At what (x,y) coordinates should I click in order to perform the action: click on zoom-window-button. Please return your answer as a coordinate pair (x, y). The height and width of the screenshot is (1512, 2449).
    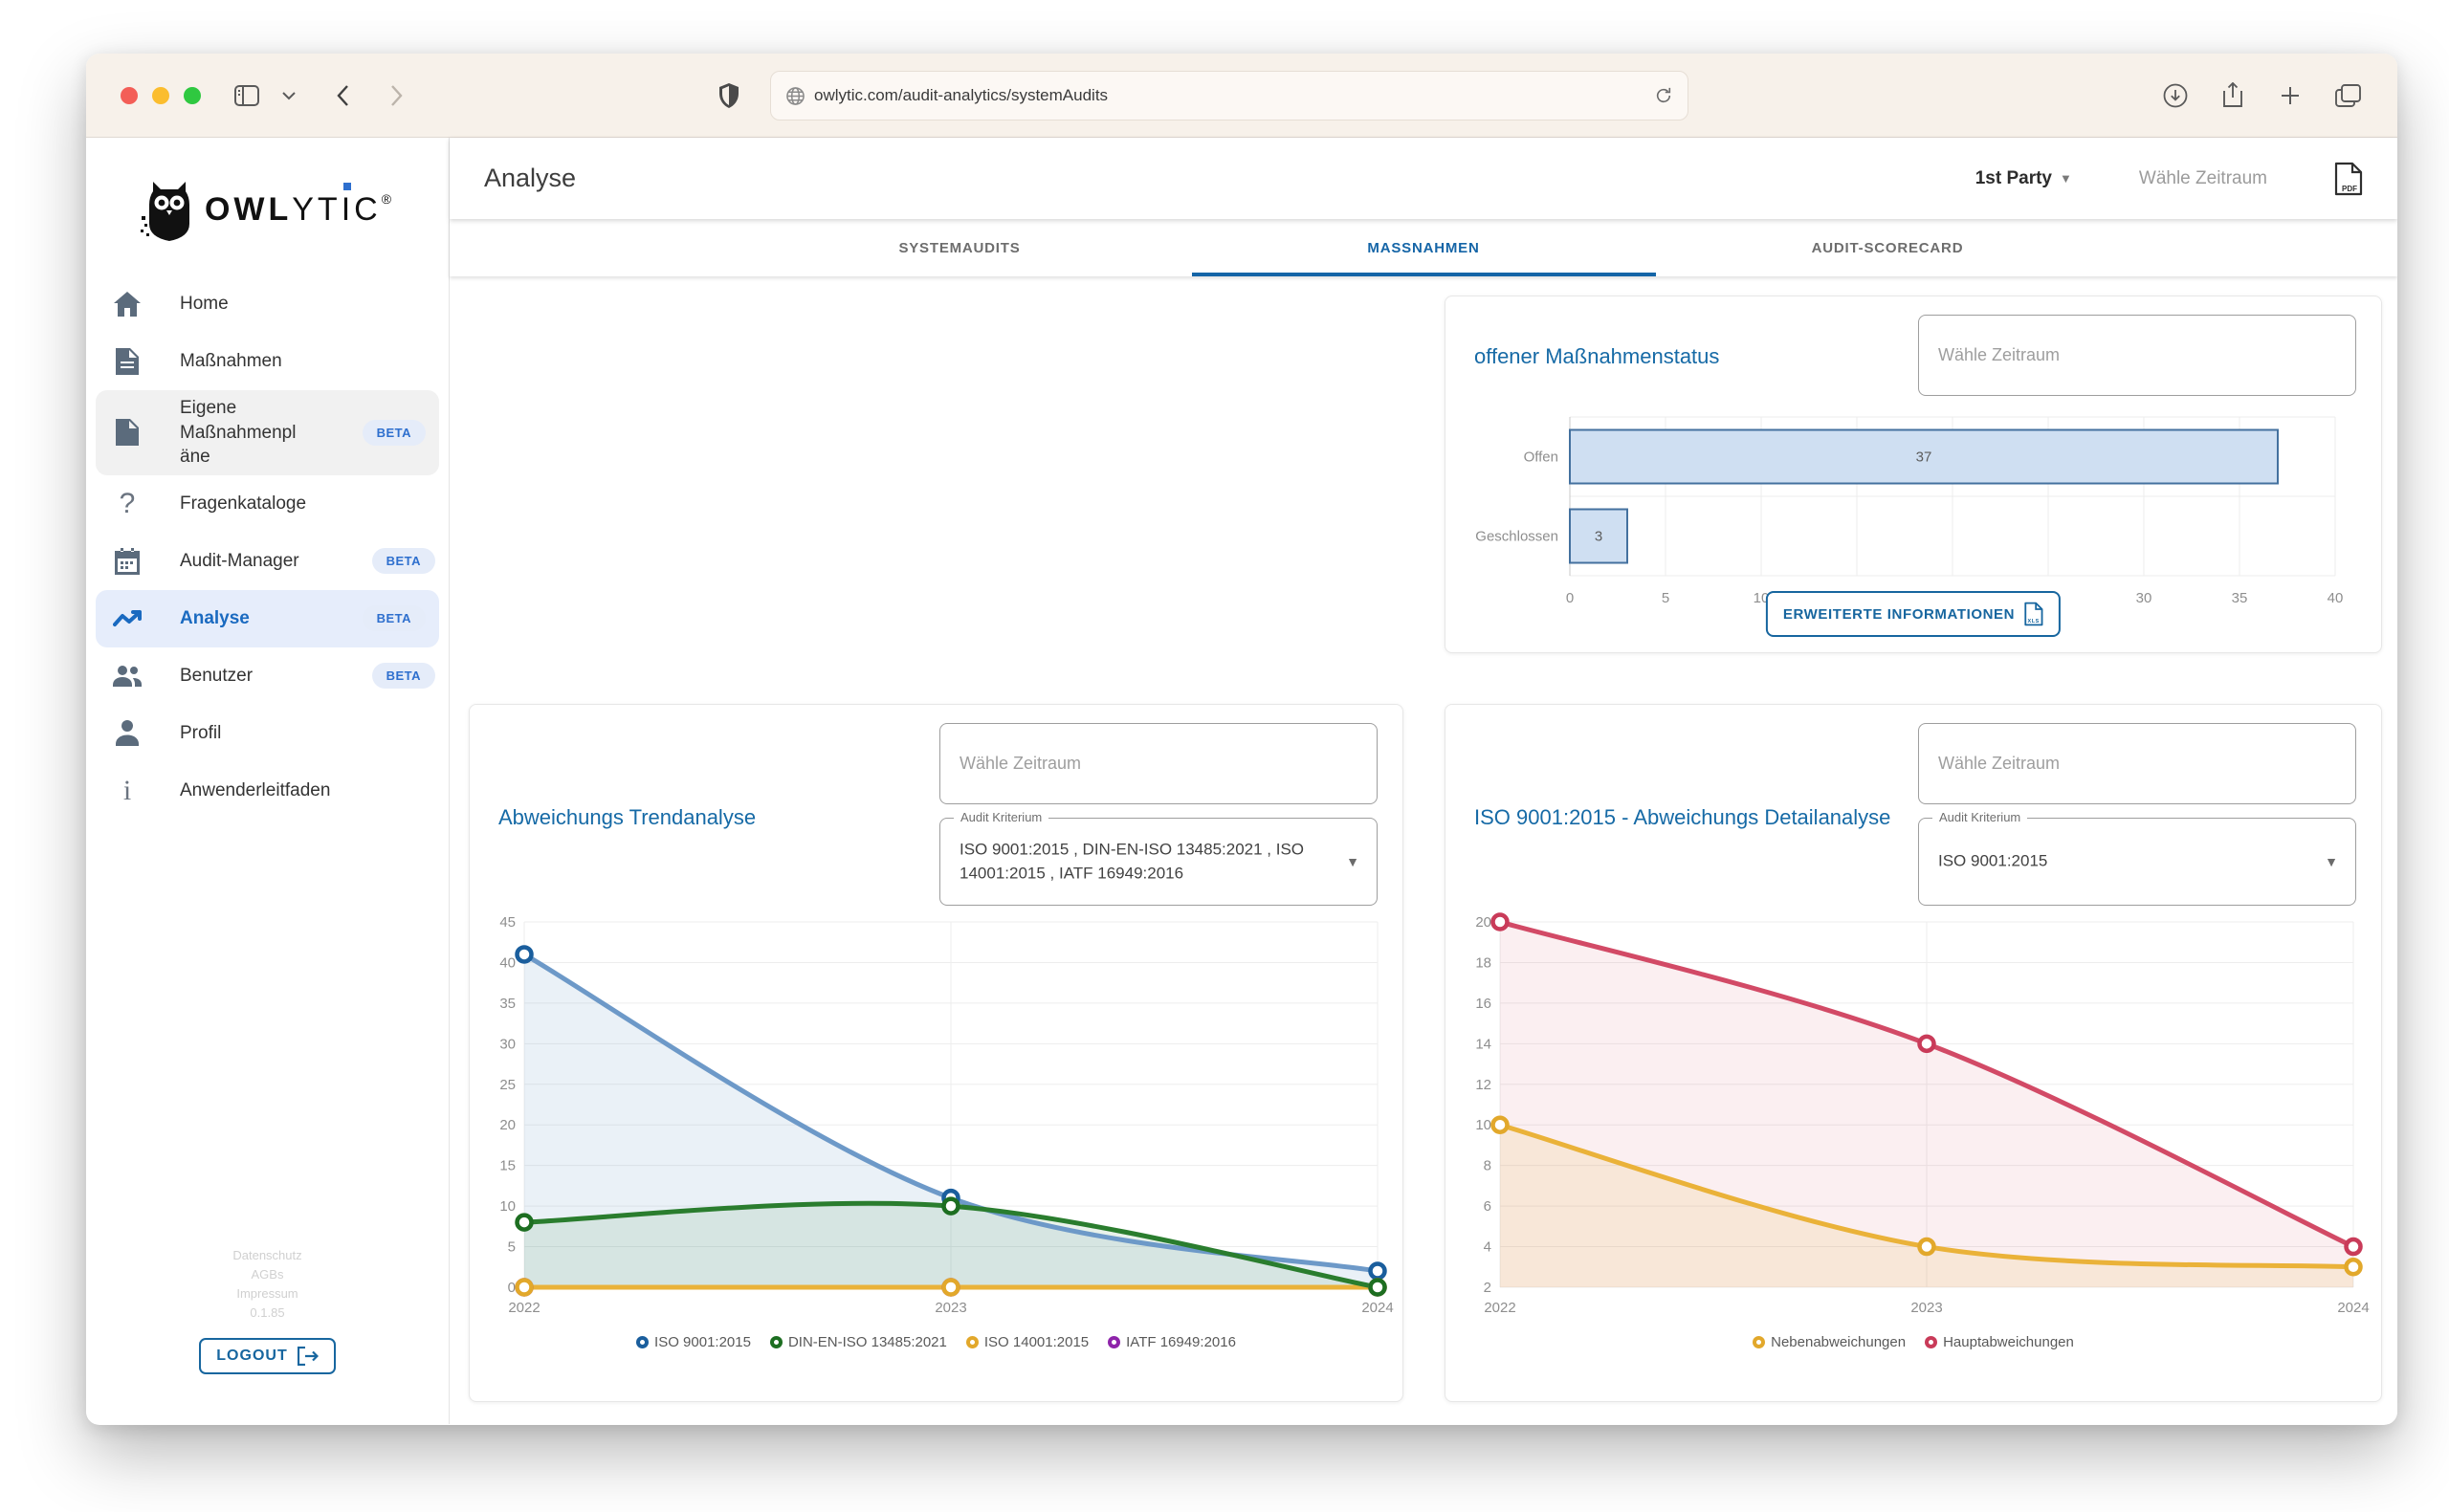
    Looking at the image, I should click on (192, 95).